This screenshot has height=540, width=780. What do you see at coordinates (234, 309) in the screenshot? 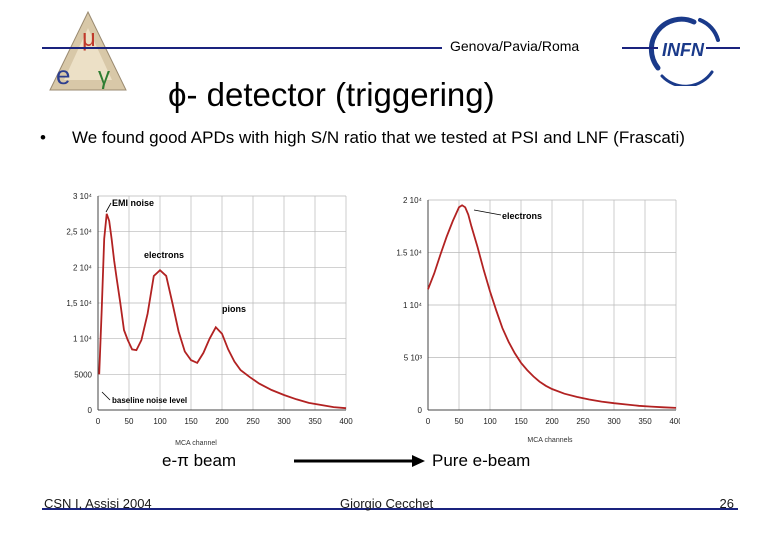
I see `annotation-pions: pions` at bounding box center [234, 309].